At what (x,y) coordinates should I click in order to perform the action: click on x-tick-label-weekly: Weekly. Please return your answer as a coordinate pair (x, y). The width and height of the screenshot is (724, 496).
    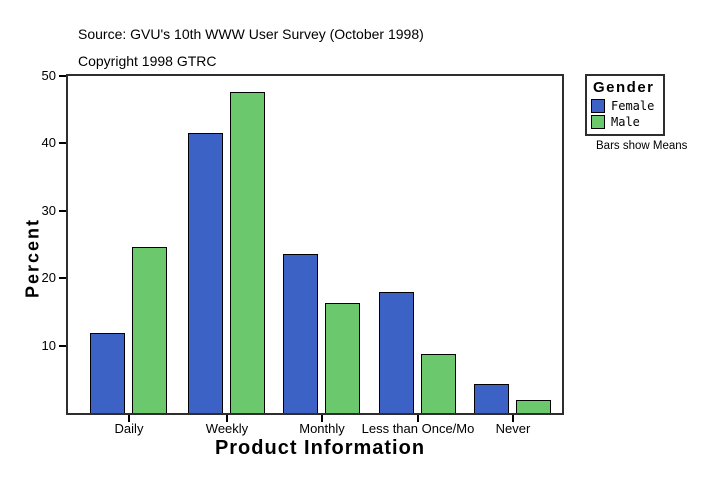
    Looking at the image, I should click on (227, 428).